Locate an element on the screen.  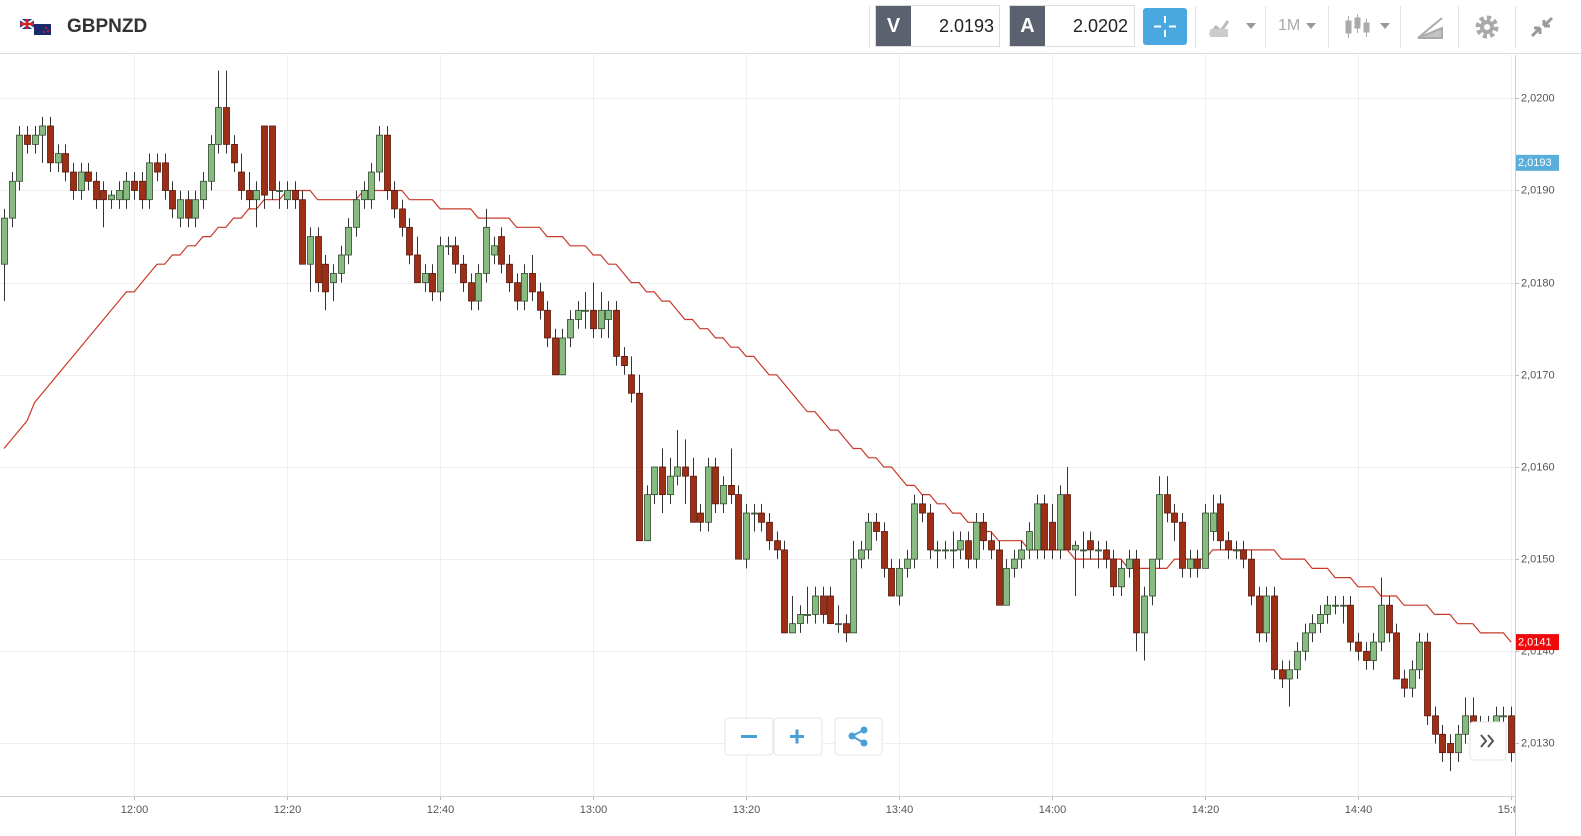
timeframe: 1M is located at coordinates (1289, 25).